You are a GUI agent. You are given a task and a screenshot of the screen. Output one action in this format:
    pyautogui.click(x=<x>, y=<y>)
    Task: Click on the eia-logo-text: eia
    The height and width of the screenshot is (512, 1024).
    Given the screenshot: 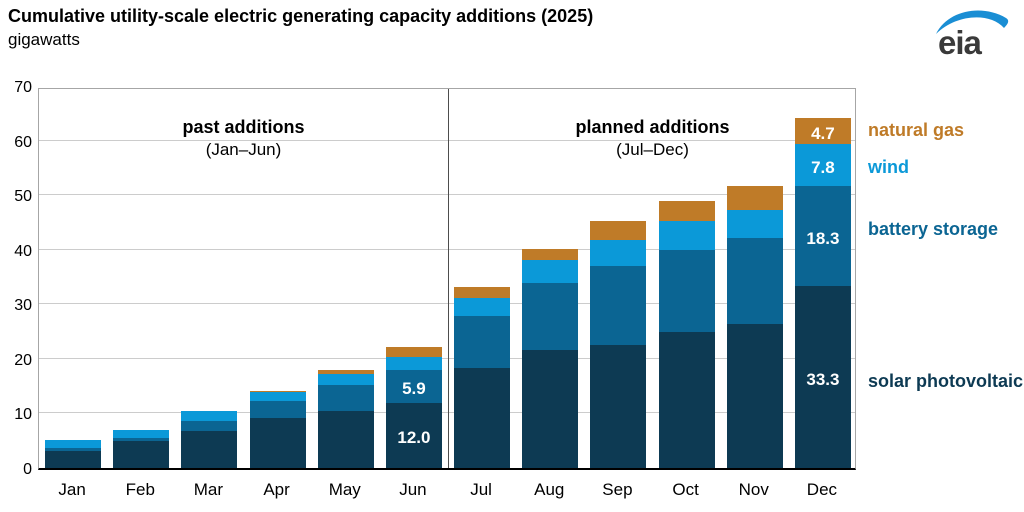 What is the action you would take?
    pyautogui.click(x=960, y=42)
    